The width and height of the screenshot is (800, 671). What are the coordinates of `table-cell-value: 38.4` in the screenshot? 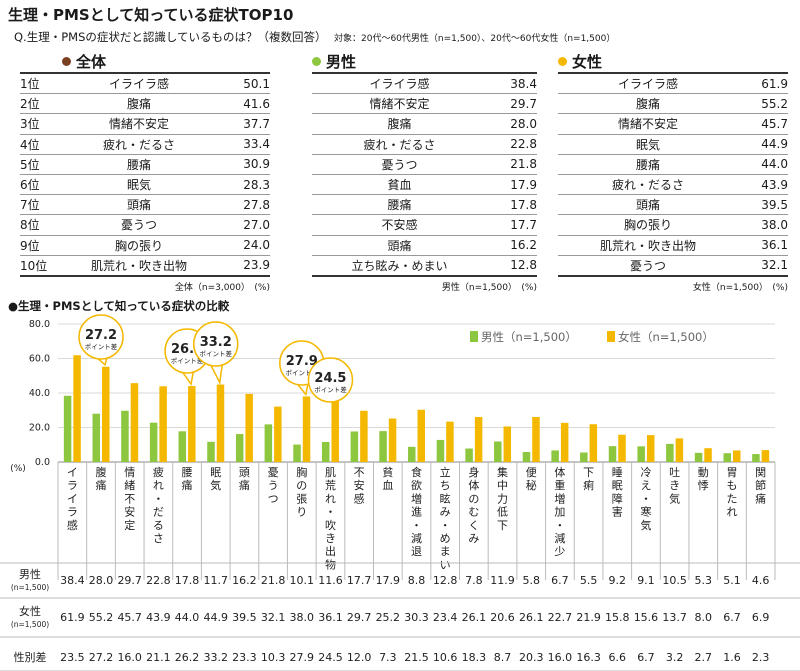 It's located at (72, 580).